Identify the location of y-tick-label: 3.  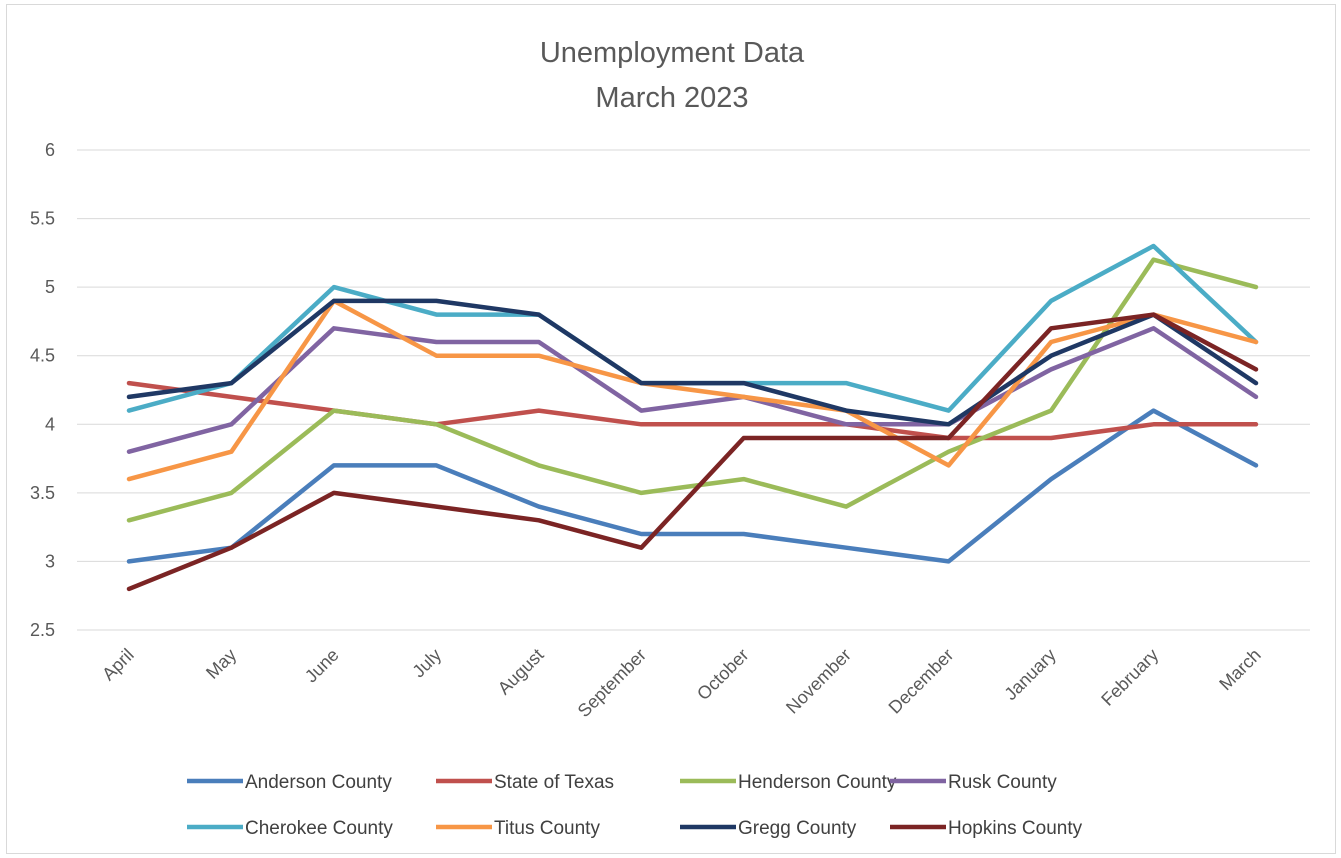
(50, 561).